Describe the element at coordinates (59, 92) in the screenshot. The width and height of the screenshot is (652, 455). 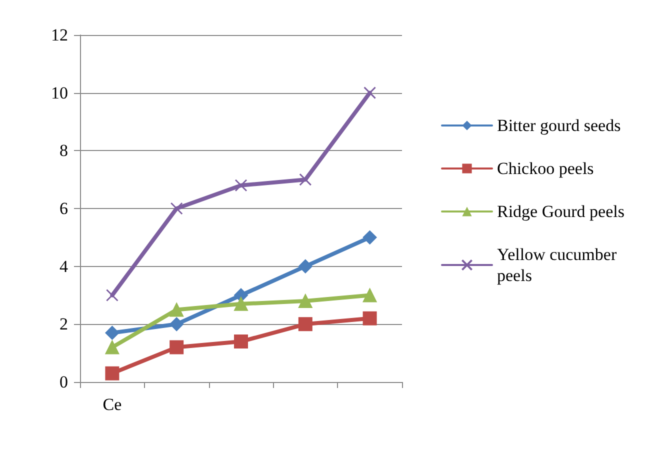
I see `y-tick-label: 10` at that location.